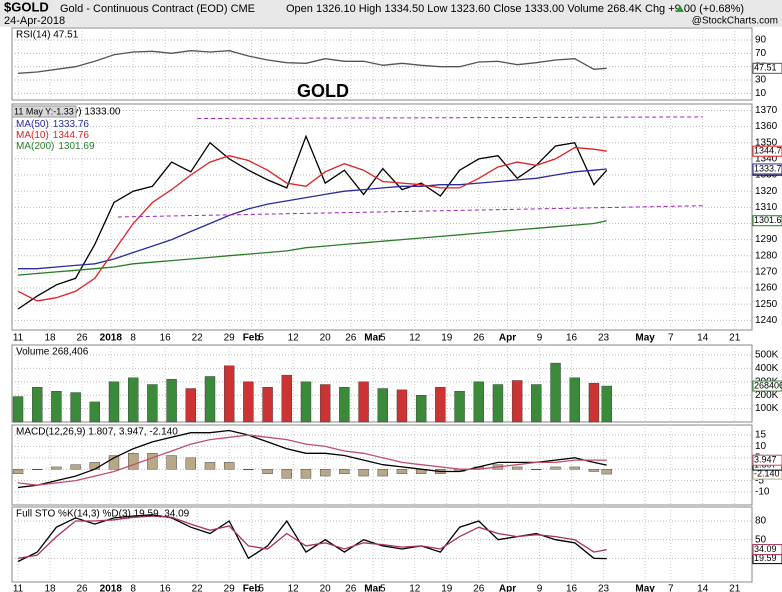  I want to click on y-tick-label: 1340, so click(766, 159).